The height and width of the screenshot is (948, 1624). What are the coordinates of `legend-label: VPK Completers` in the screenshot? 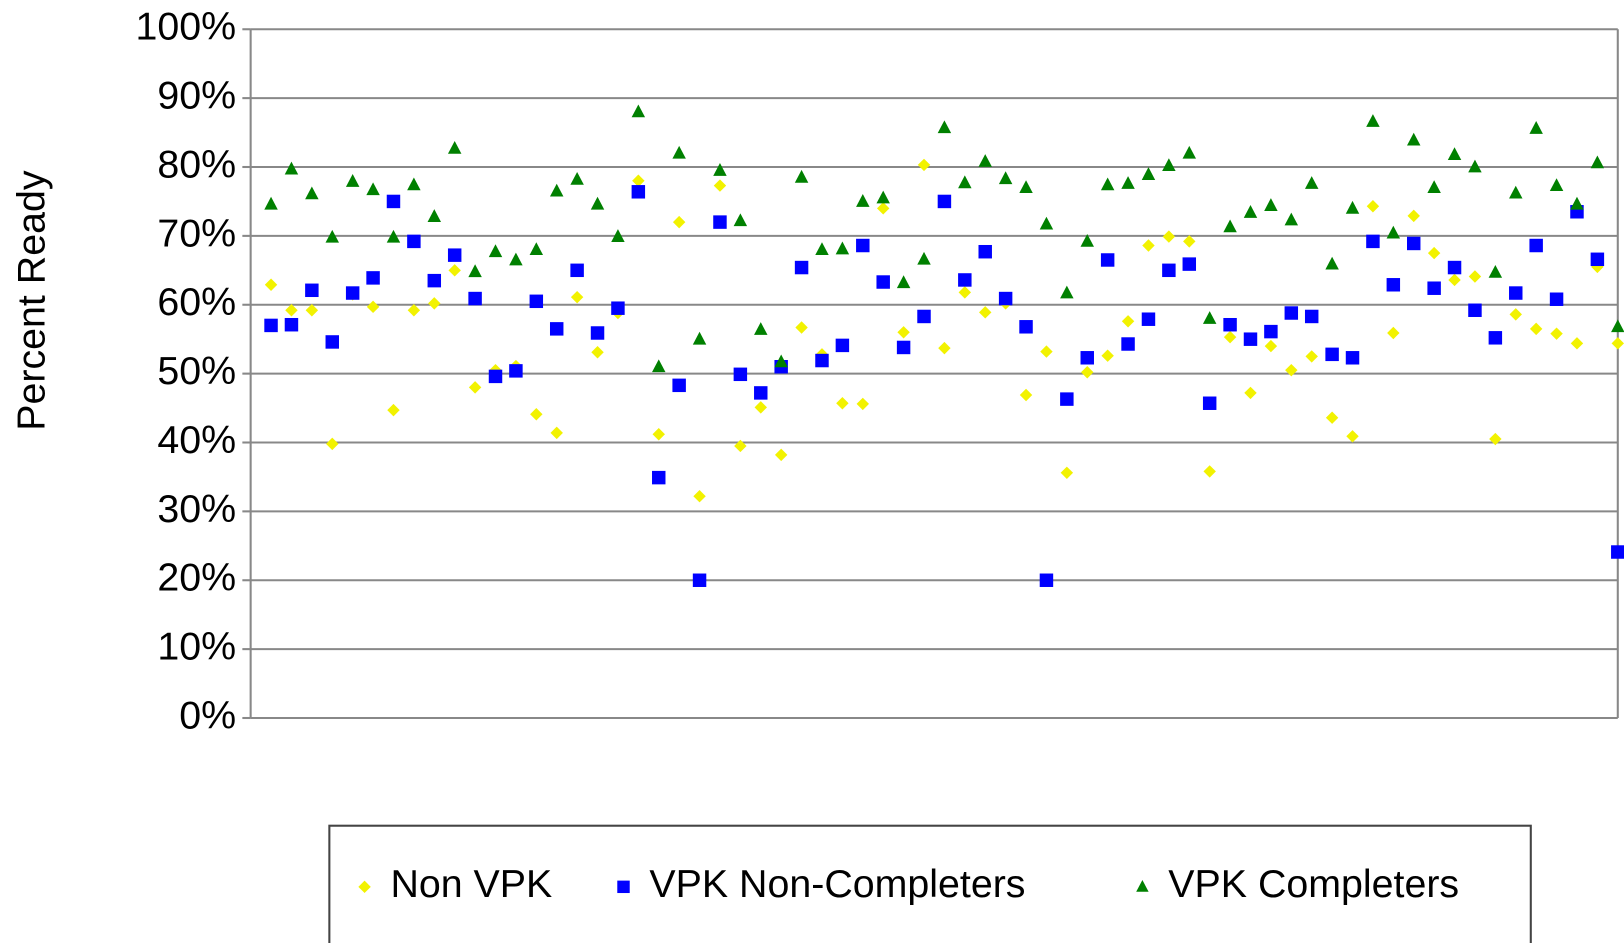 It's located at (1313, 884).